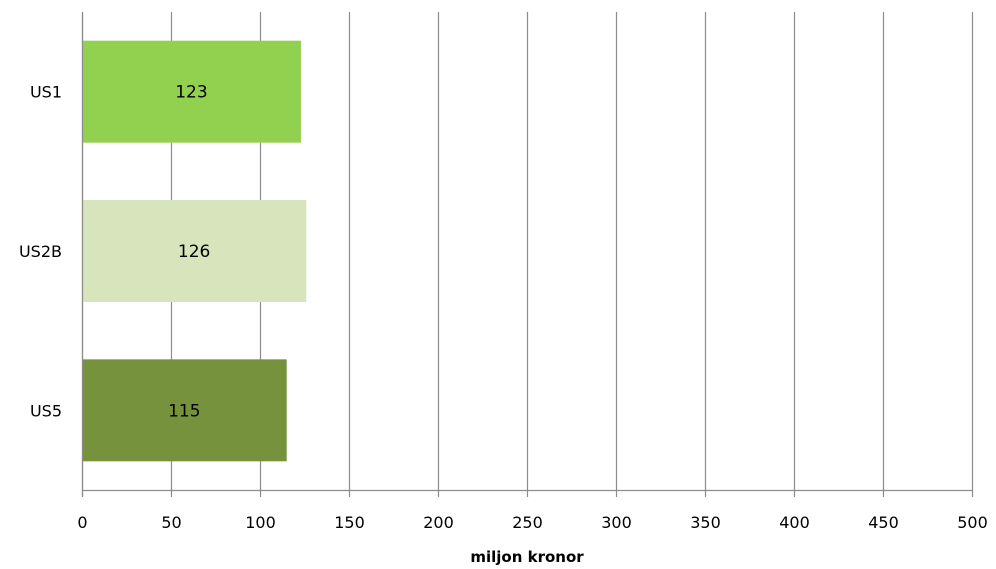  I want to click on category-label-us1: US1, so click(46, 92).